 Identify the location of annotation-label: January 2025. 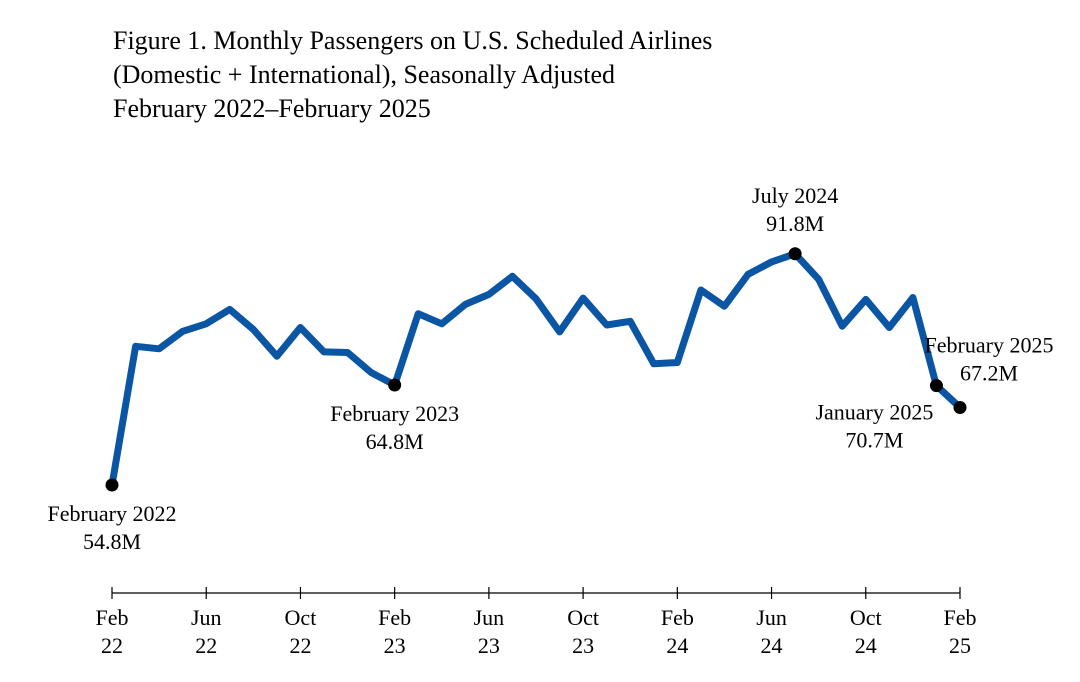
(874, 412).